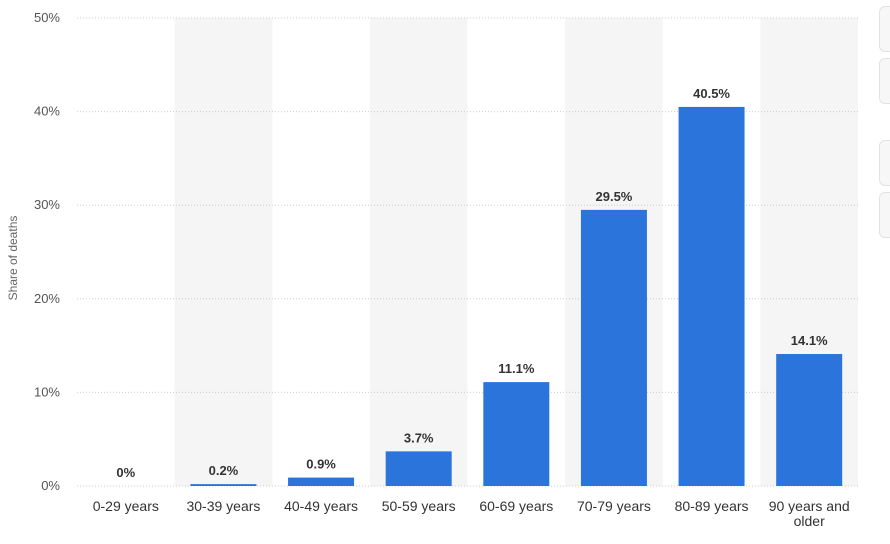 This screenshot has height=544, width=890. What do you see at coordinates (516, 506) in the screenshot?
I see `x-tick-label: 60-69 years` at bounding box center [516, 506].